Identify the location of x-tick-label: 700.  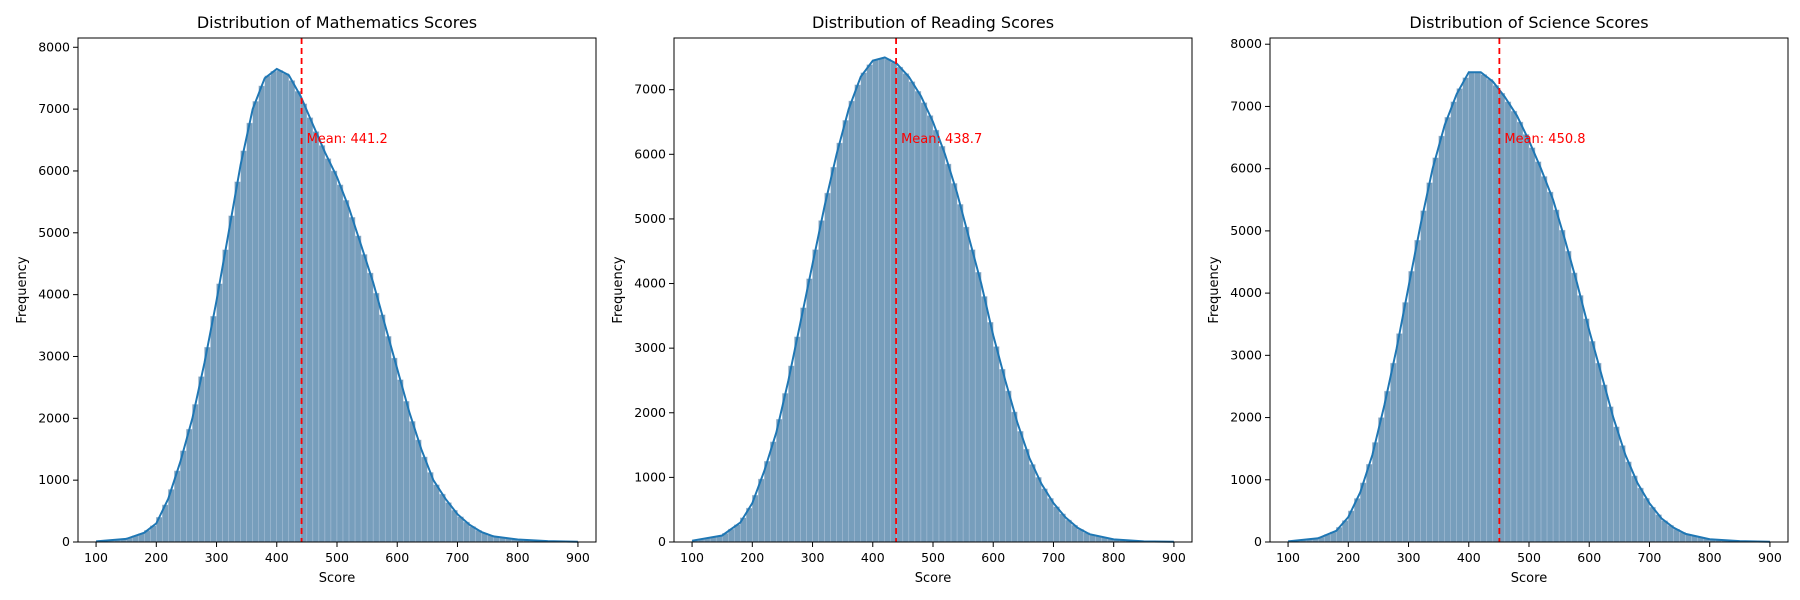
(1054, 557).